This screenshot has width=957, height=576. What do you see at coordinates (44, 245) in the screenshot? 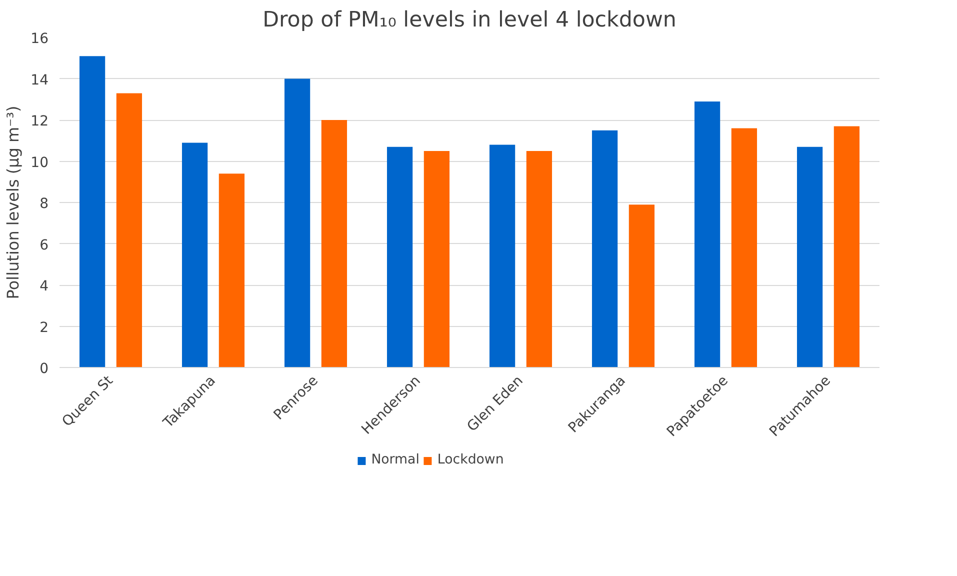
I see `y-tick-label: 6` at bounding box center [44, 245].